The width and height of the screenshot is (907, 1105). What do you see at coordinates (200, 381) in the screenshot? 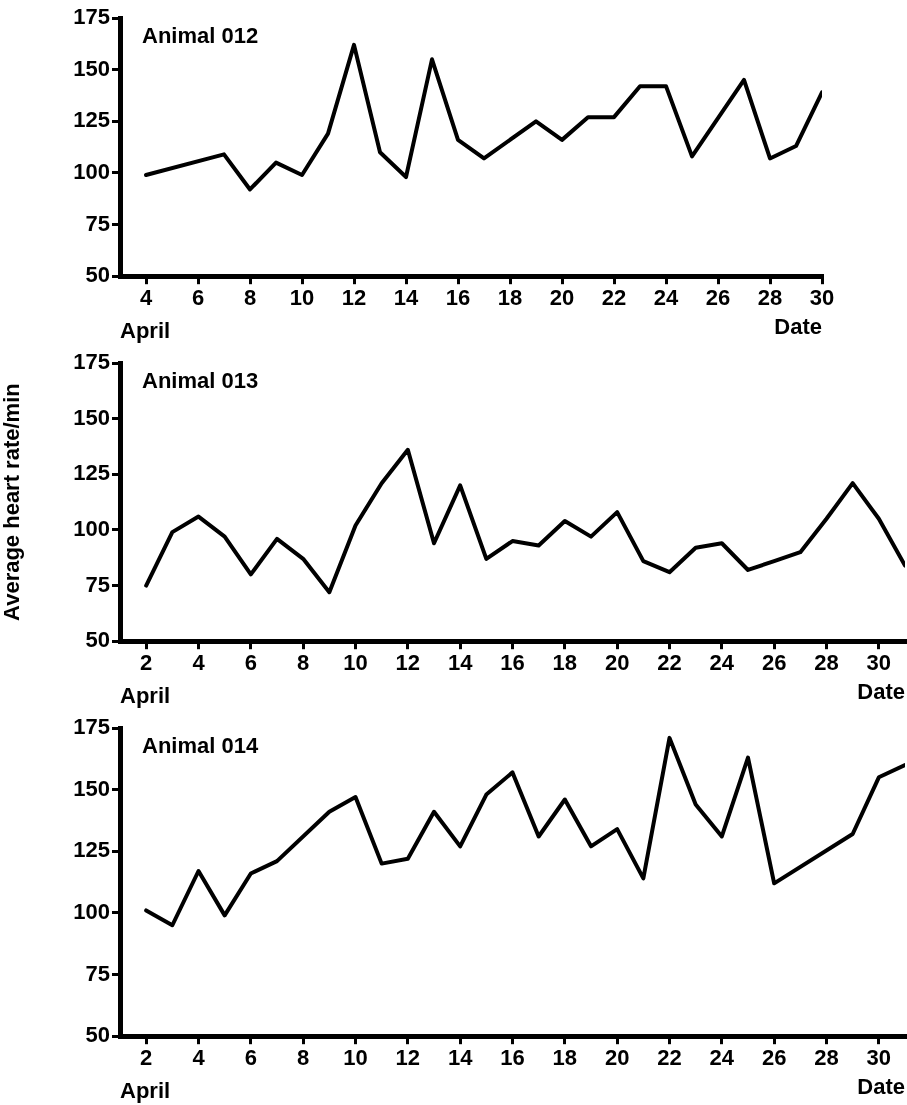
I see `chart-title: Animal 013` at bounding box center [200, 381].